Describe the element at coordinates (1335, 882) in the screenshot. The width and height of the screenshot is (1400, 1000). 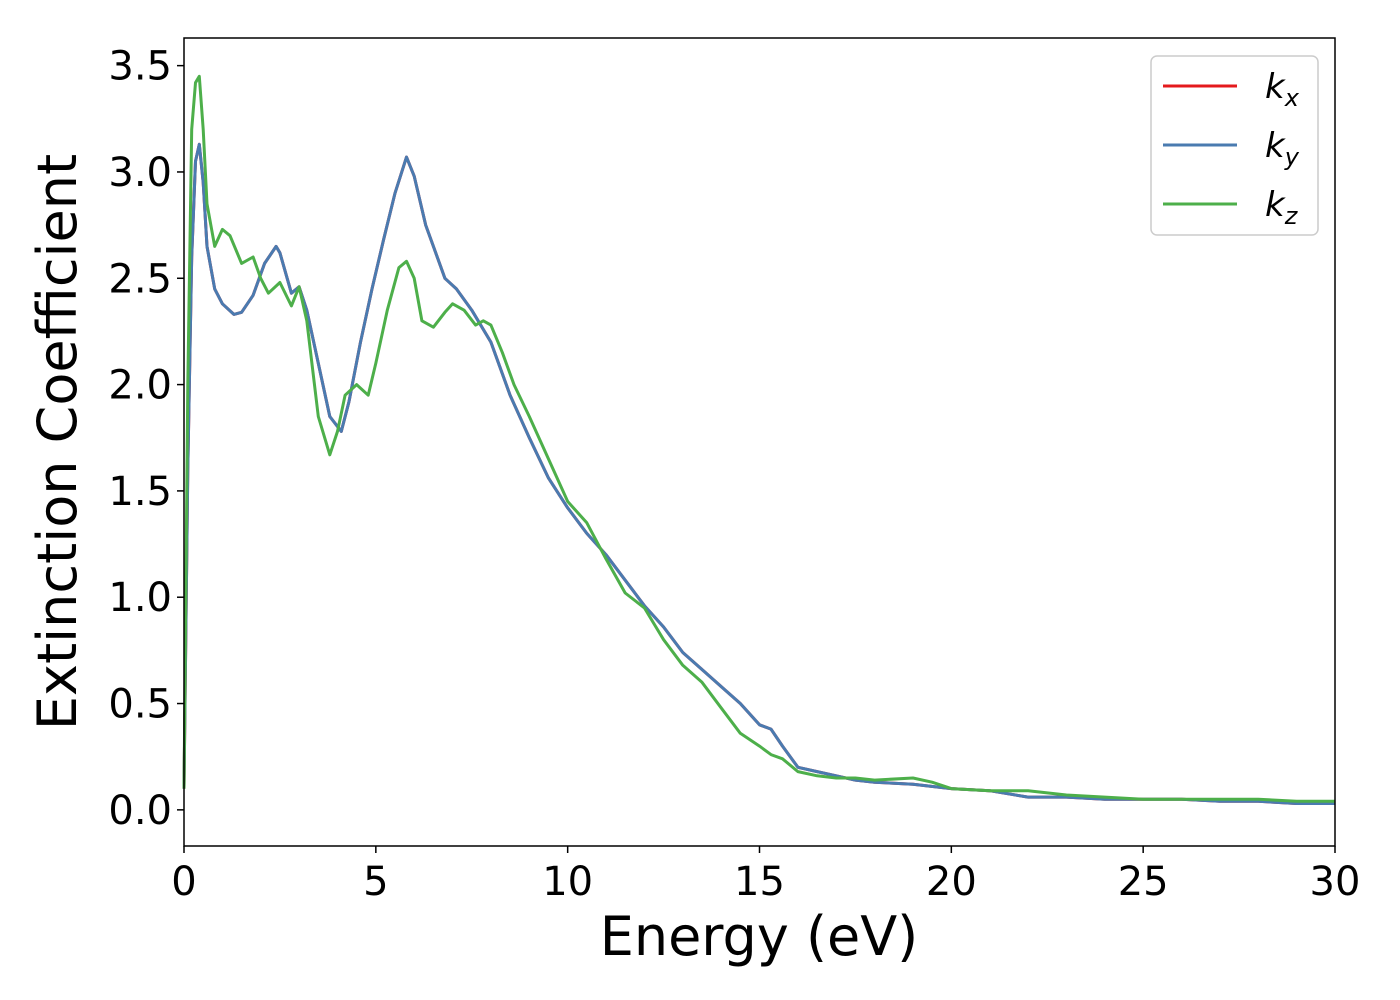
I see `x-tick-label: 30` at that location.